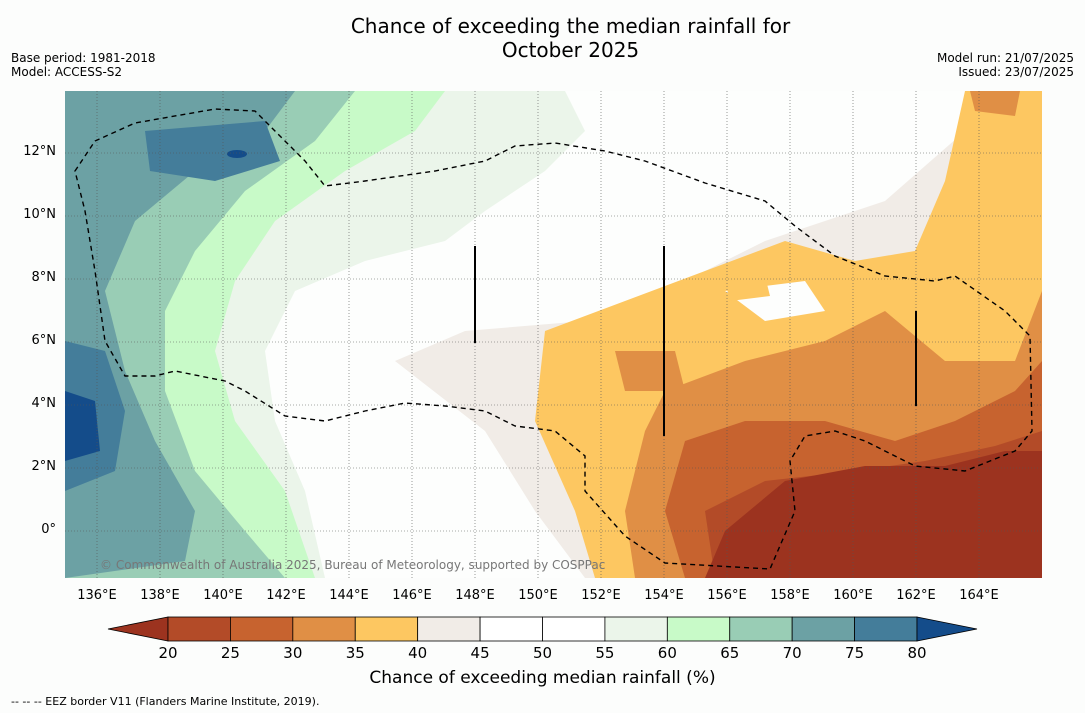 This screenshot has width=1085, height=713. What do you see at coordinates (293, 653) in the screenshot?
I see `colorbar-tick-label: 30` at bounding box center [293, 653].